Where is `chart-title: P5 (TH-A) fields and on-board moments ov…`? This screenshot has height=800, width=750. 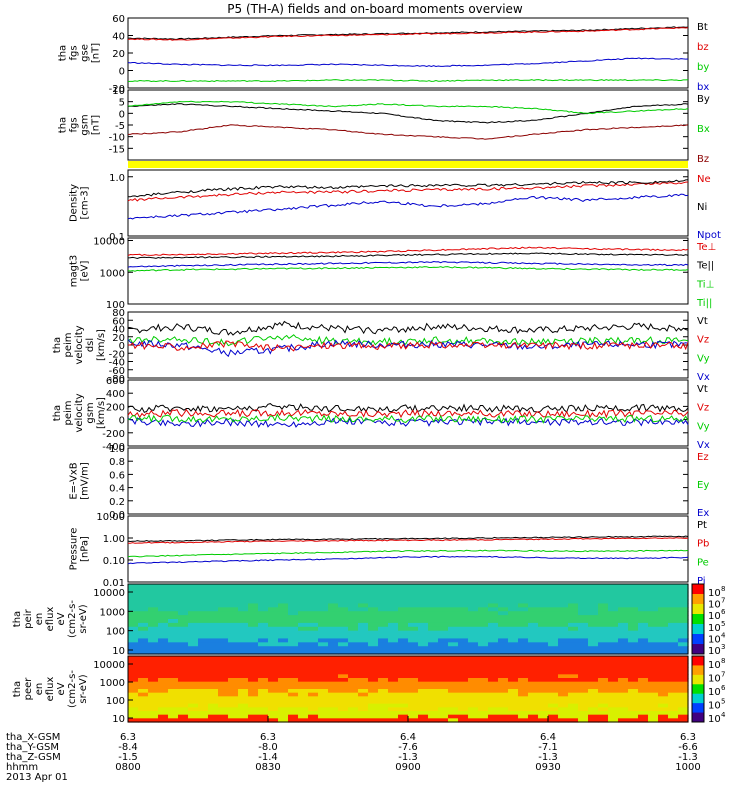
chart-title: P5 (TH-A) fields and on-board moments ov… is located at coordinates (375, 9).